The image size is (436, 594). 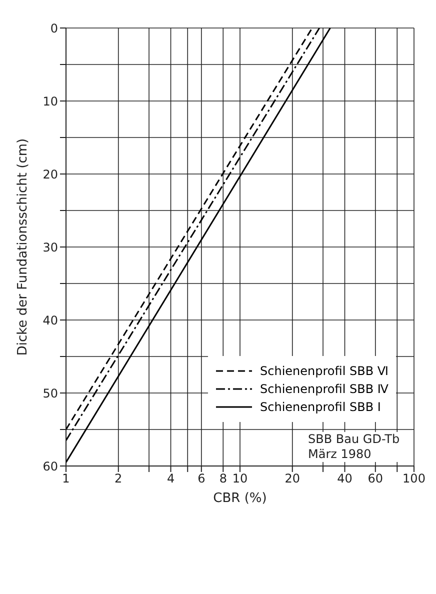 What do you see at coordinates (344, 479) in the screenshot?
I see `x-tick-label: 40` at bounding box center [344, 479].